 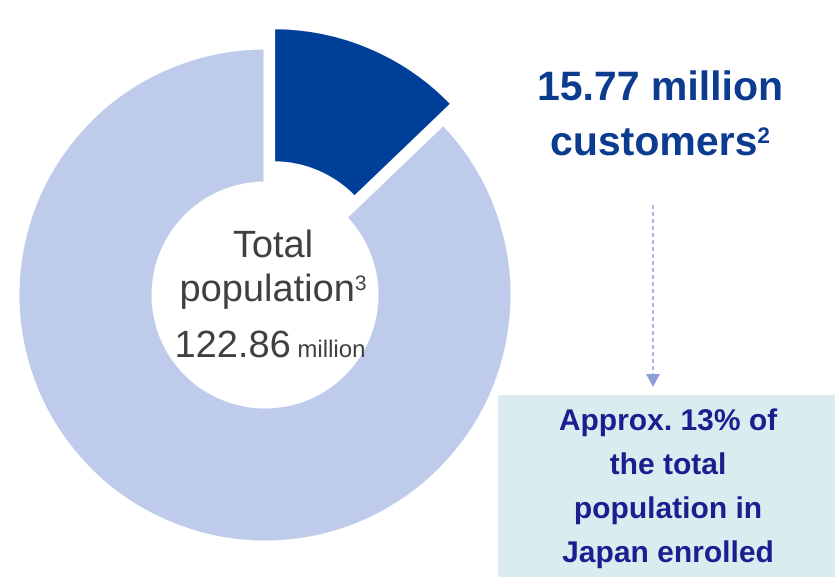 What do you see at coordinates (270, 345) in the screenshot?
I see `text: 122.86 million` at bounding box center [270, 345].